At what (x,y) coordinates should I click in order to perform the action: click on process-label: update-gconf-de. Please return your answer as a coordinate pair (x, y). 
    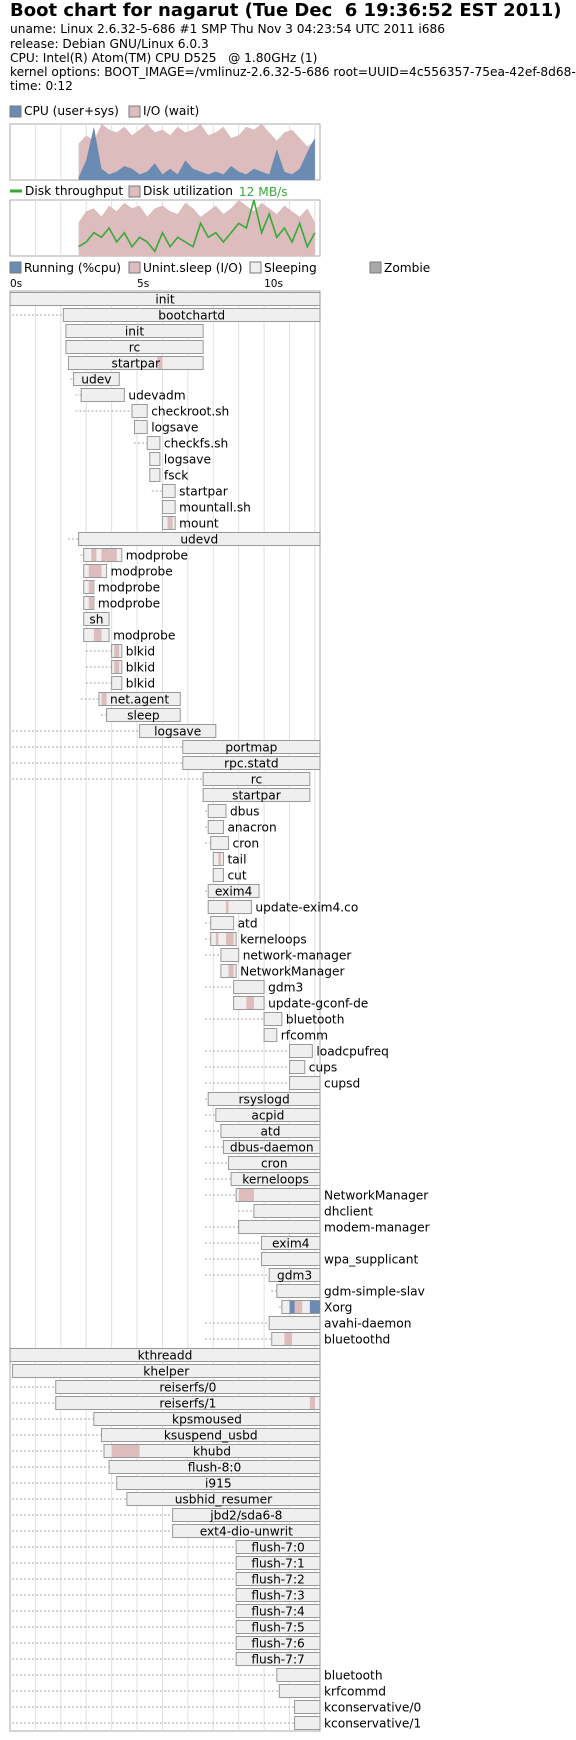
    Looking at the image, I should click on (318, 1004).